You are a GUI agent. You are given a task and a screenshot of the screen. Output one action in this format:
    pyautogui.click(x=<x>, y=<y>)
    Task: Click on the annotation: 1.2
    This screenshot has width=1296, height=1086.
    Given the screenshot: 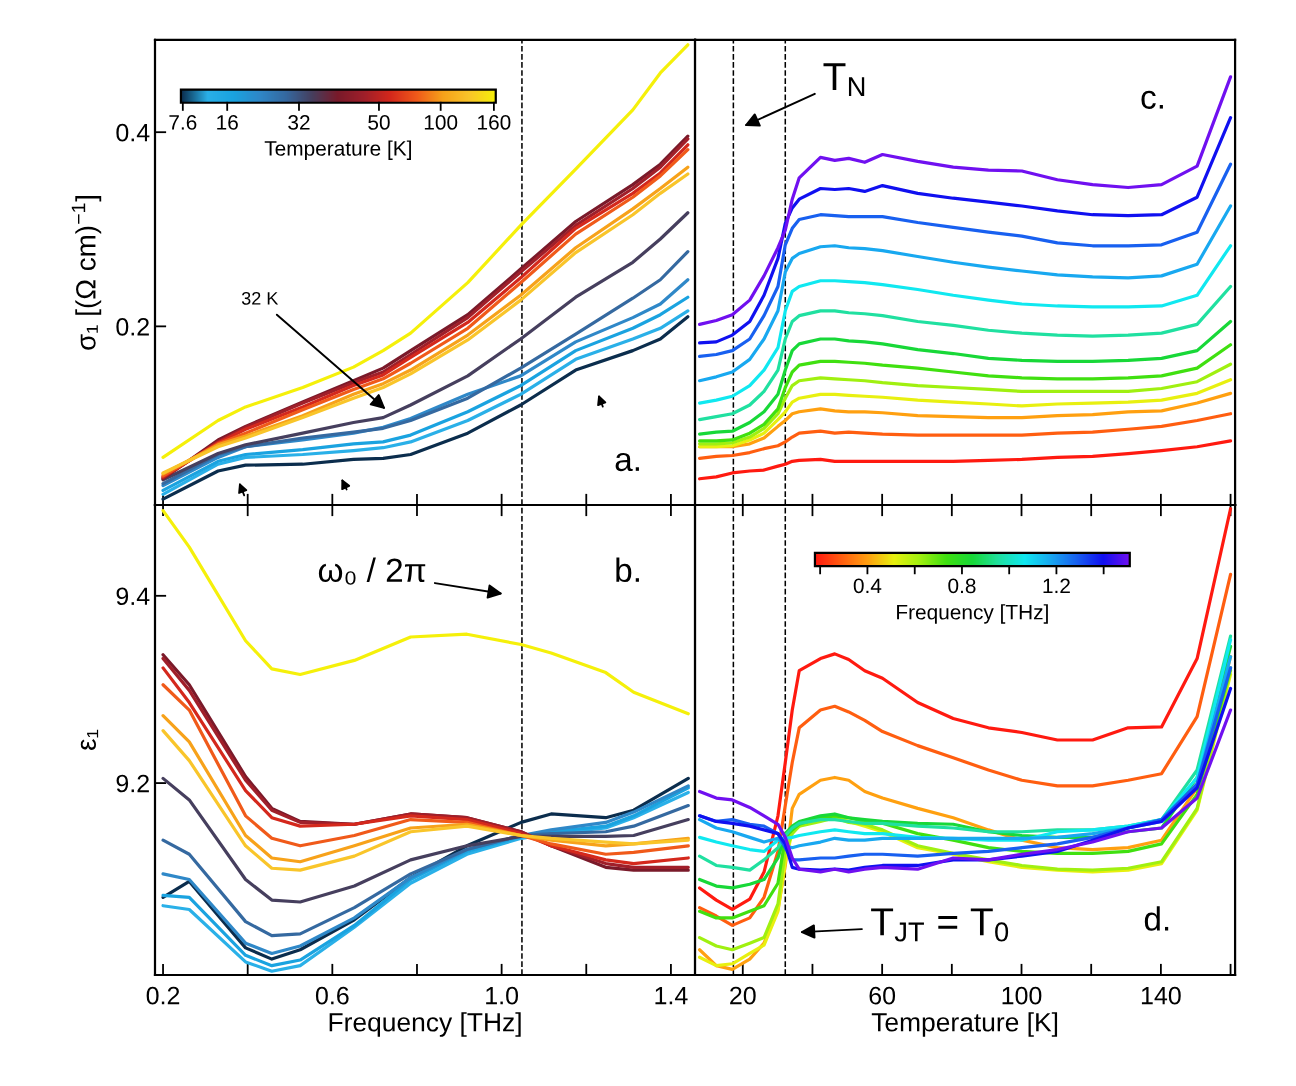 What is the action you would take?
    pyautogui.click(x=1056, y=586)
    